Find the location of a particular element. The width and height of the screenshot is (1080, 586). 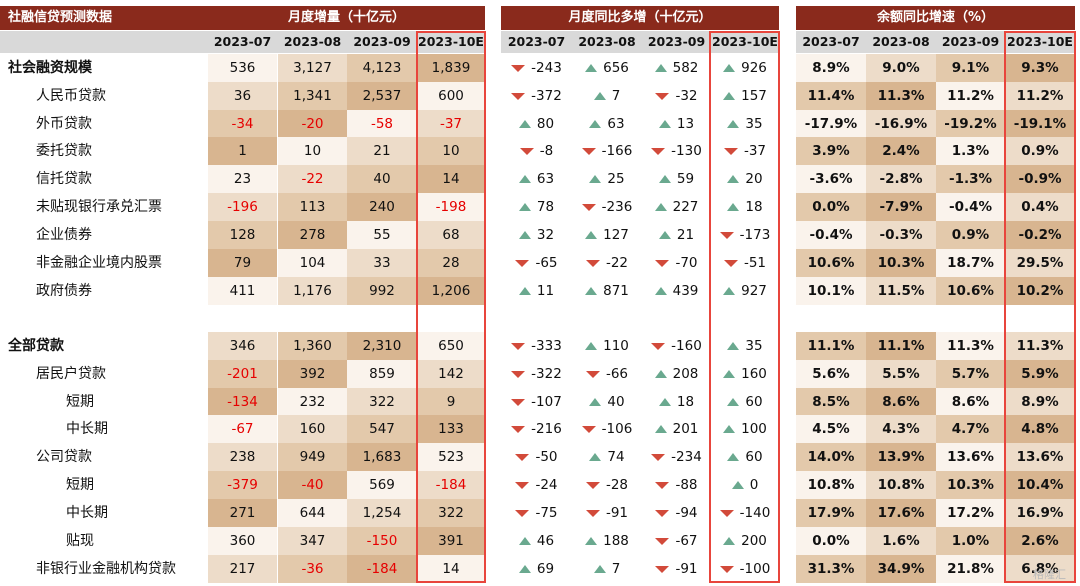

growth-cell: 8.6% is located at coordinates (970, 402).